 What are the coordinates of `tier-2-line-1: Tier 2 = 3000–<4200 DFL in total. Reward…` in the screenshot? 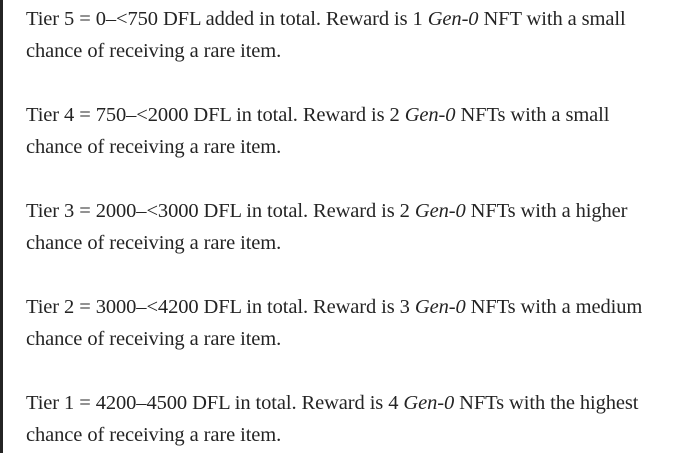 It's located at (363, 307).